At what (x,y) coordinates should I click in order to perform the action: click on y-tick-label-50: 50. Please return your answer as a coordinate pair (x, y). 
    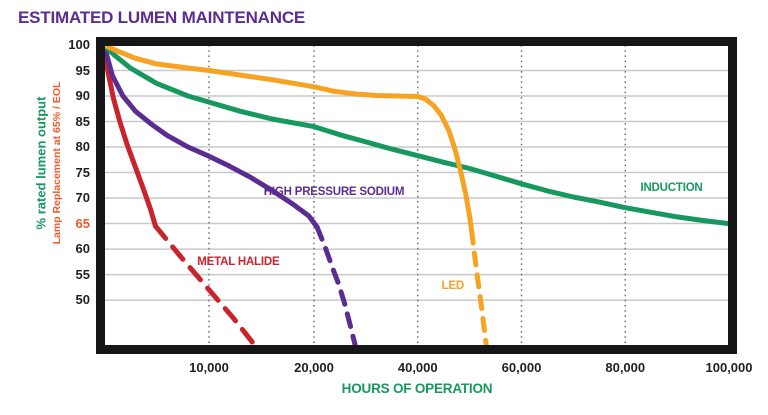
    Looking at the image, I should click on (82, 300).